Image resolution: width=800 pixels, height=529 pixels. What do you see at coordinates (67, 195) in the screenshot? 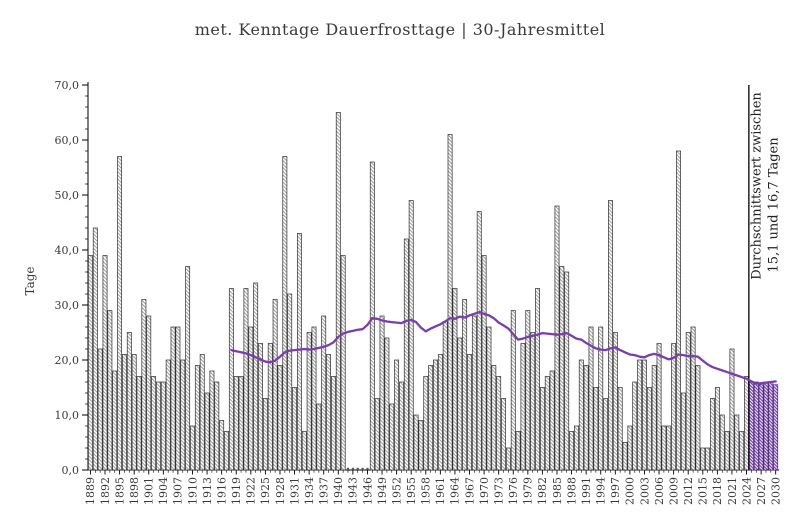
I see `svg-text: 50,0` at bounding box center [67, 195].